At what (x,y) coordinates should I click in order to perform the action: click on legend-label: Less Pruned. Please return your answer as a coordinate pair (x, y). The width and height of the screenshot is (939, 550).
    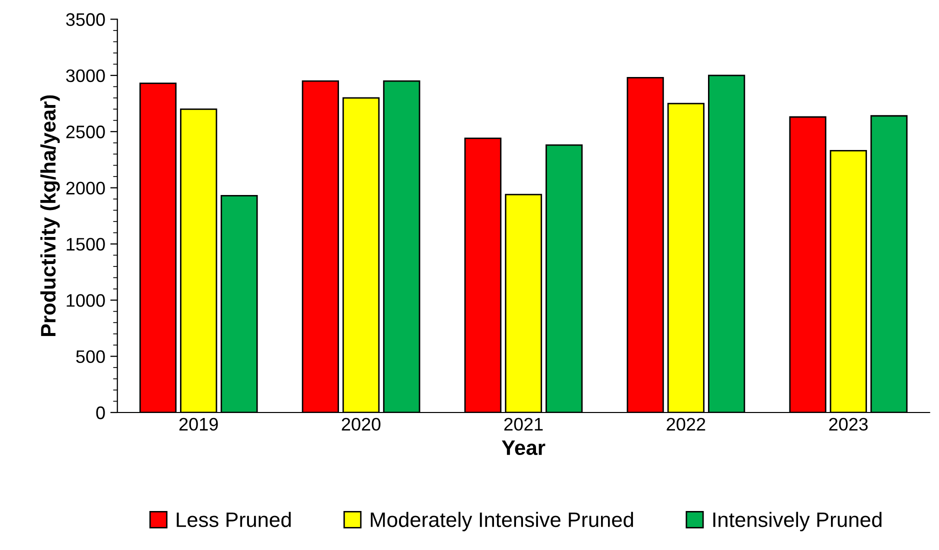
    Looking at the image, I should click on (233, 520).